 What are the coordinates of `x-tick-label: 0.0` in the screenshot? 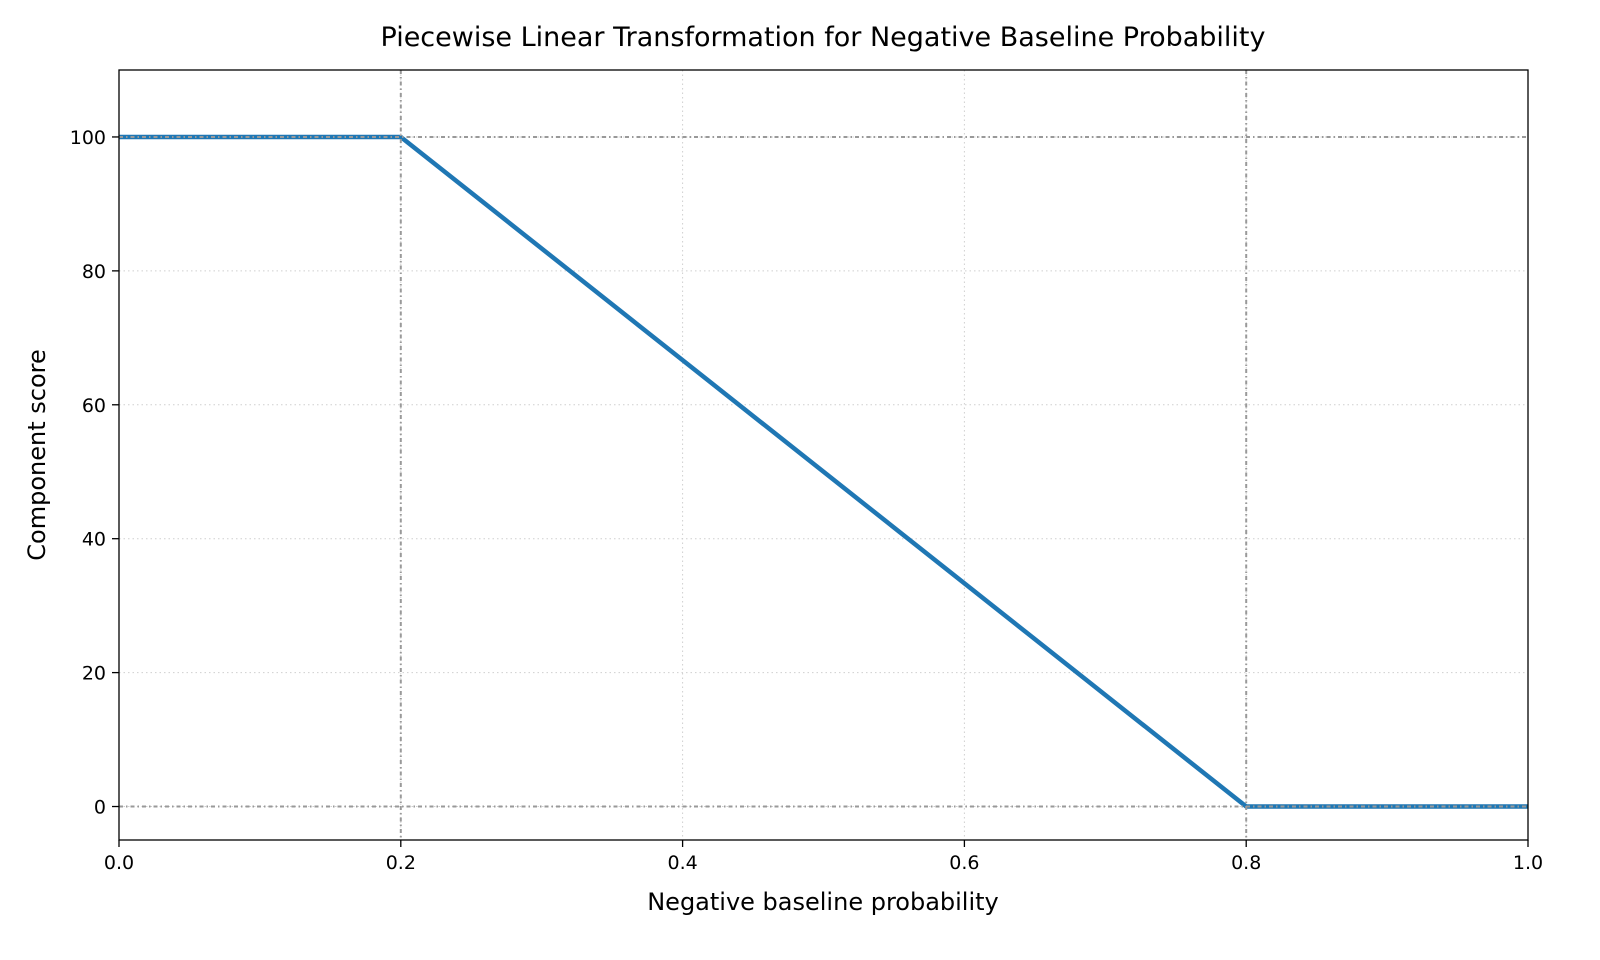 It's located at (119, 863).